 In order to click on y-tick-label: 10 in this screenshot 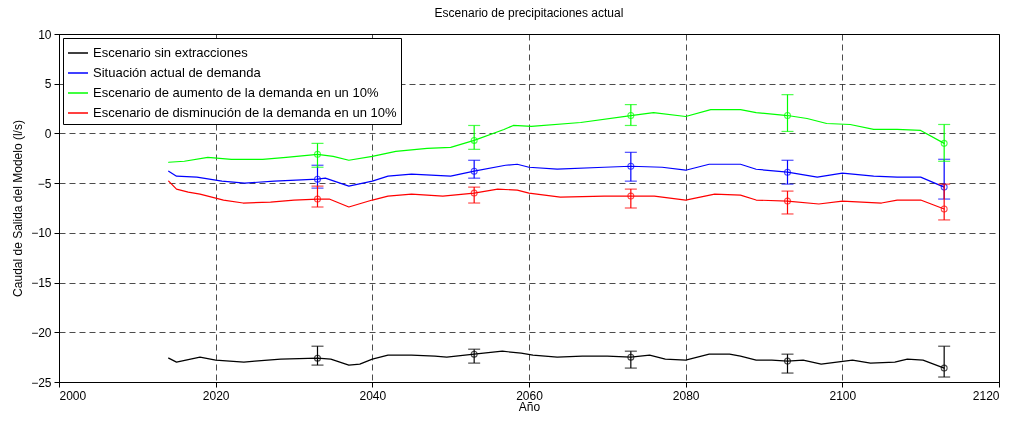, I will do `click(45, 34)`.